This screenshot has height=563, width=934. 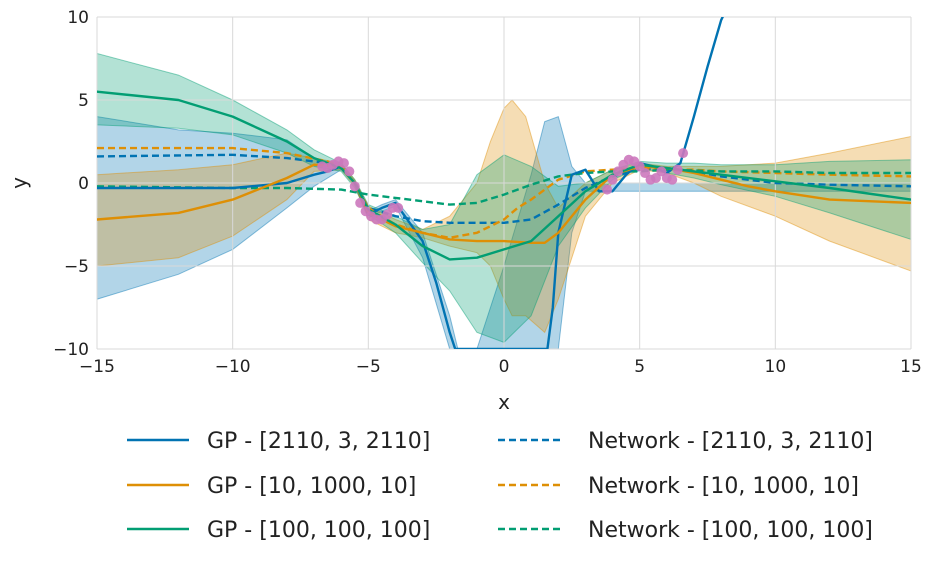 I want to click on x-tick-label: −10, so click(x=233, y=367).